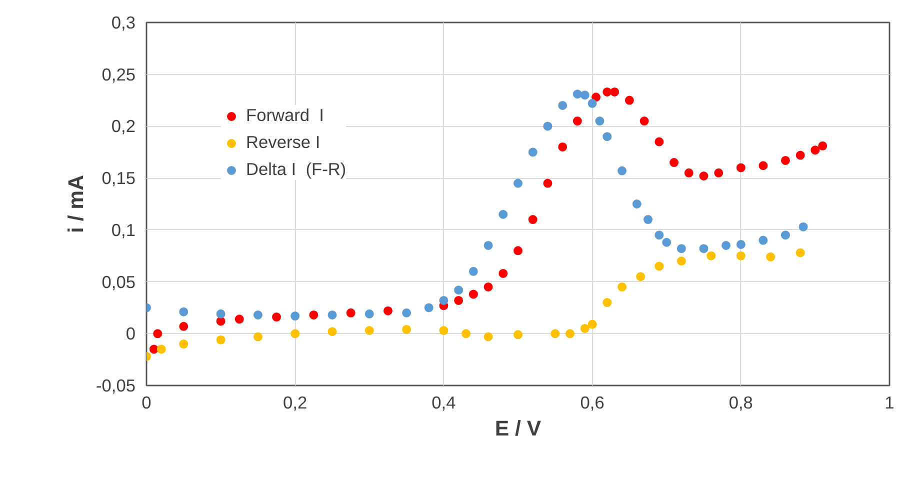 The height and width of the screenshot is (481, 897). Describe the element at coordinates (119, 178) in the screenshot. I see `y-tick-label: 0,15` at that location.